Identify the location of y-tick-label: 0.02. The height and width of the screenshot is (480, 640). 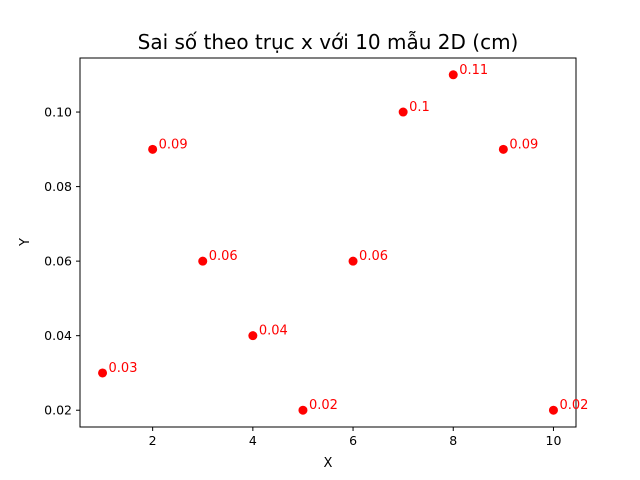
(58, 410).